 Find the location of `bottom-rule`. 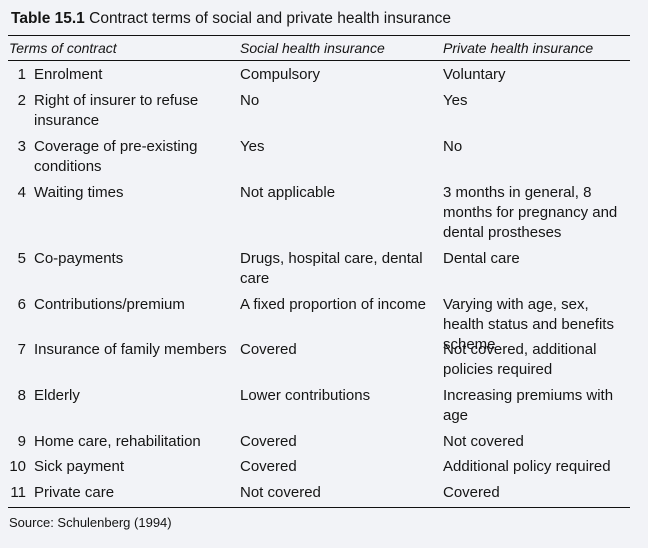

bottom-rule is located at coordinates (319, 507).